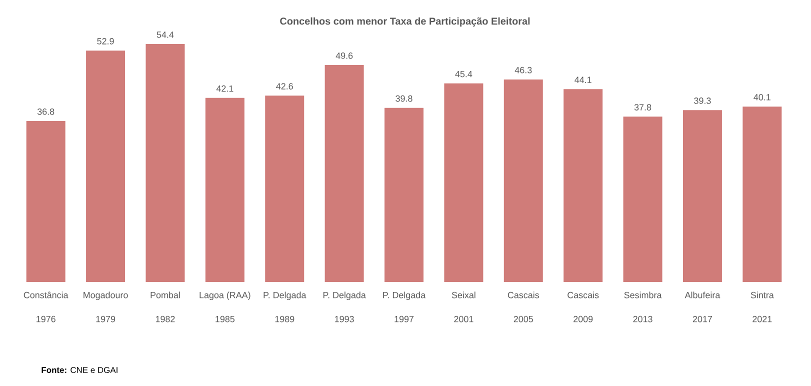 Image resolution: width=811 pixels, height=386 pixels. Describe the element at coordinates (643, 307) in the screenshot. I see `category-label: Sesimbra 2013` at that location.